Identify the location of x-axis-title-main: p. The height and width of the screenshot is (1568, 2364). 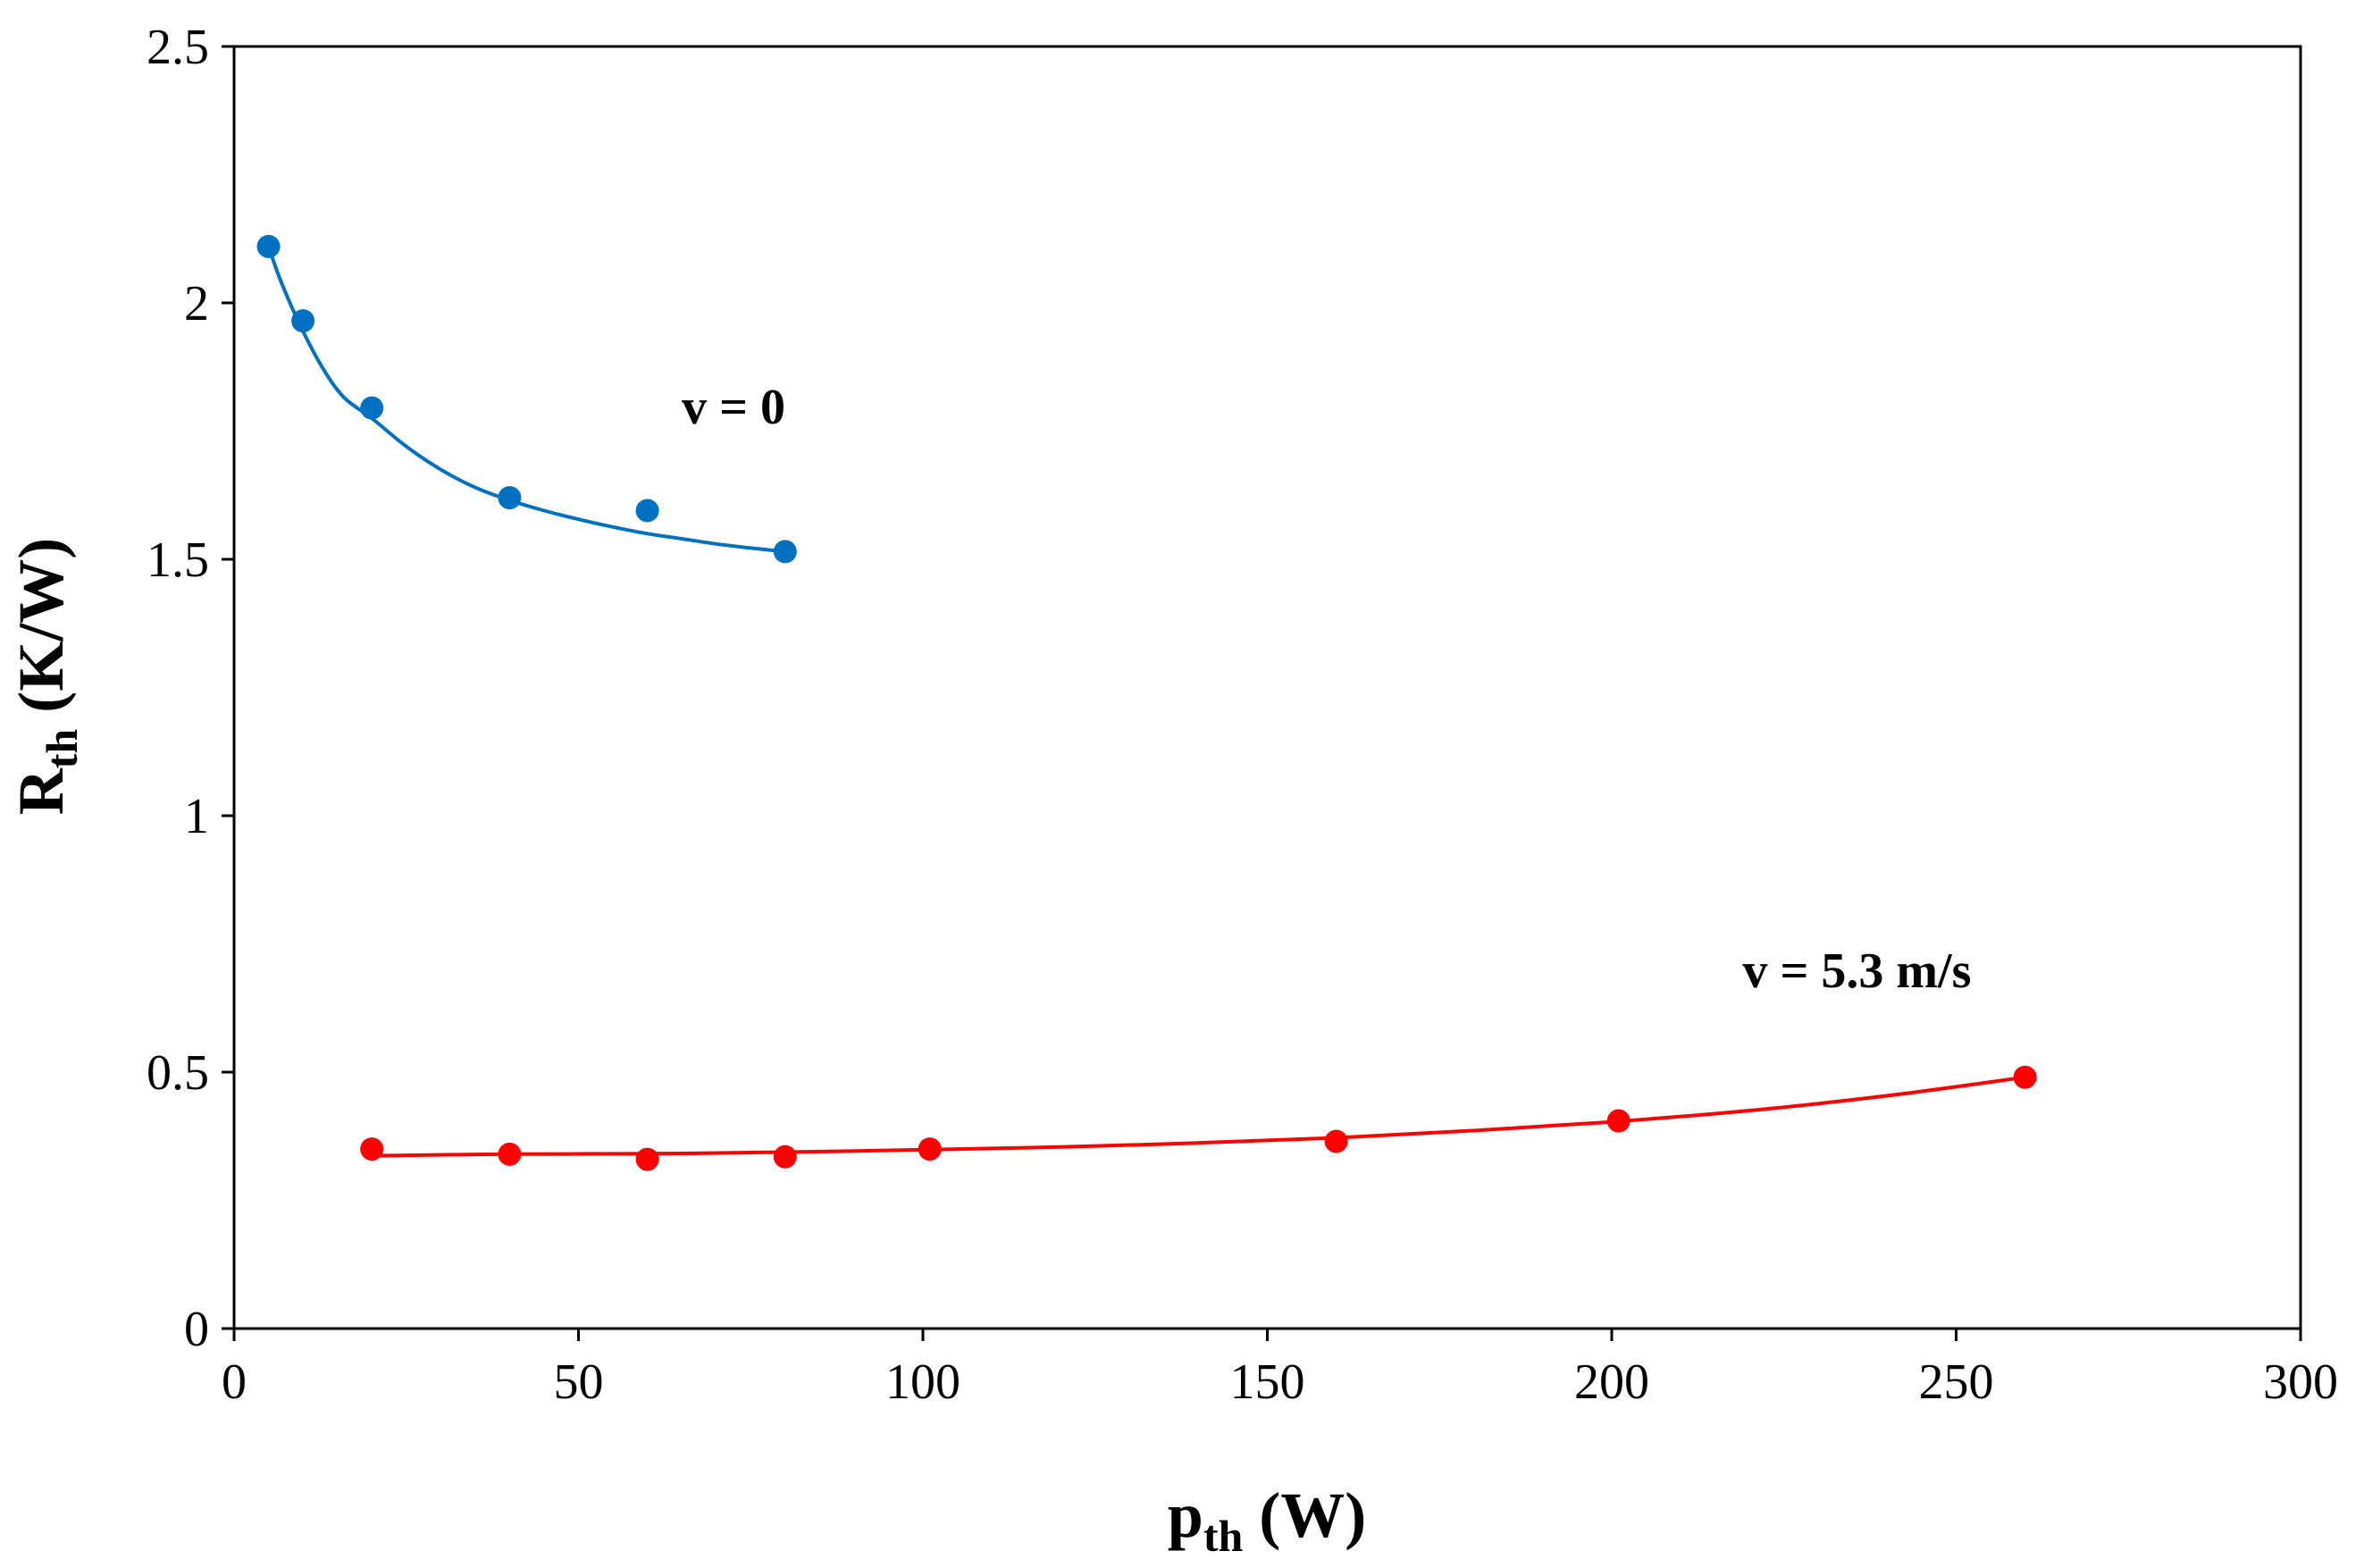
(1185, 1515).